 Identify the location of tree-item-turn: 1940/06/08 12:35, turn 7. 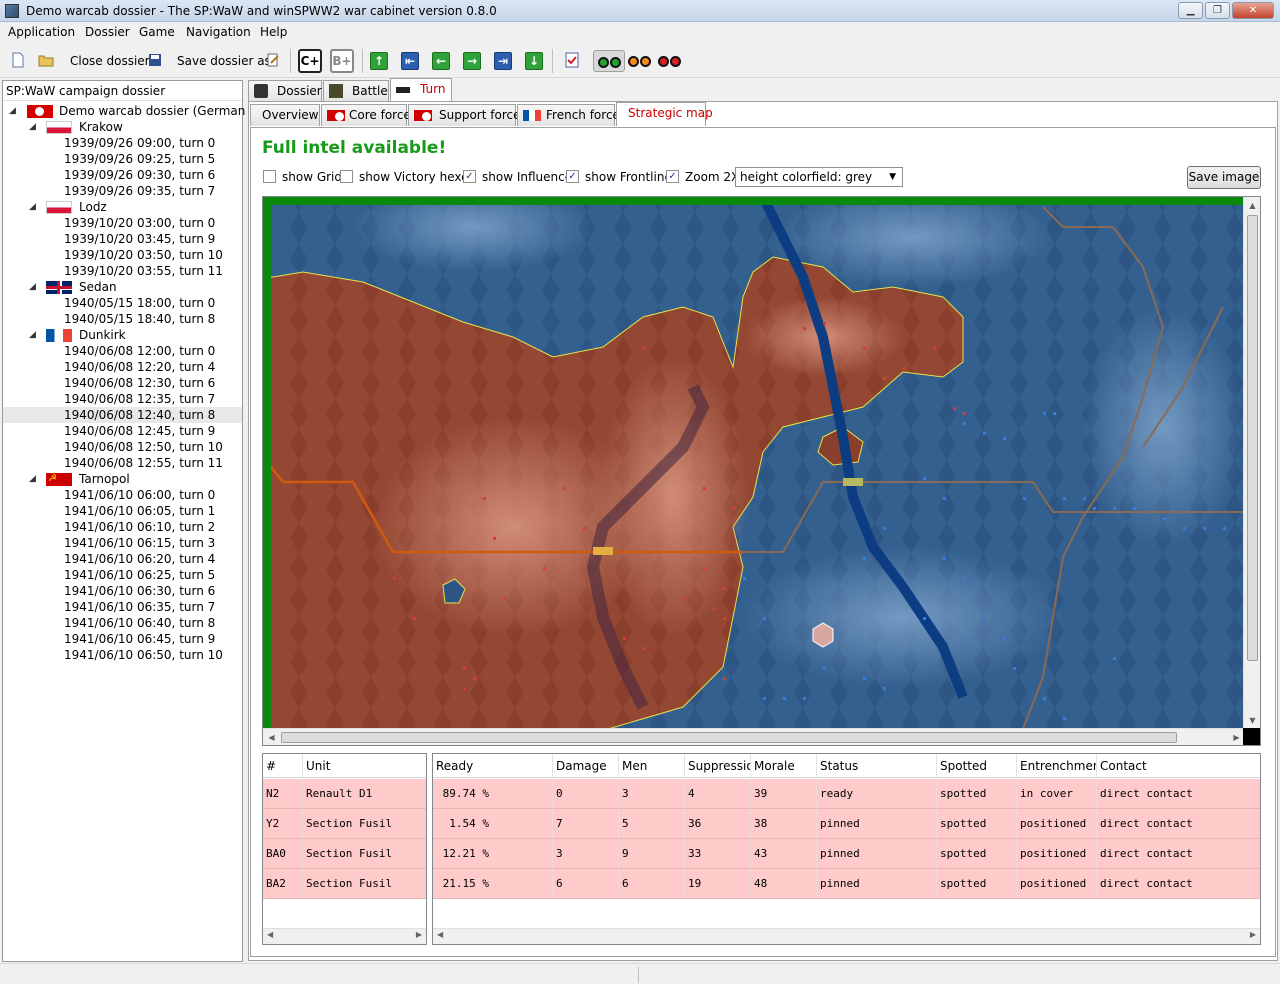
(122, 399).